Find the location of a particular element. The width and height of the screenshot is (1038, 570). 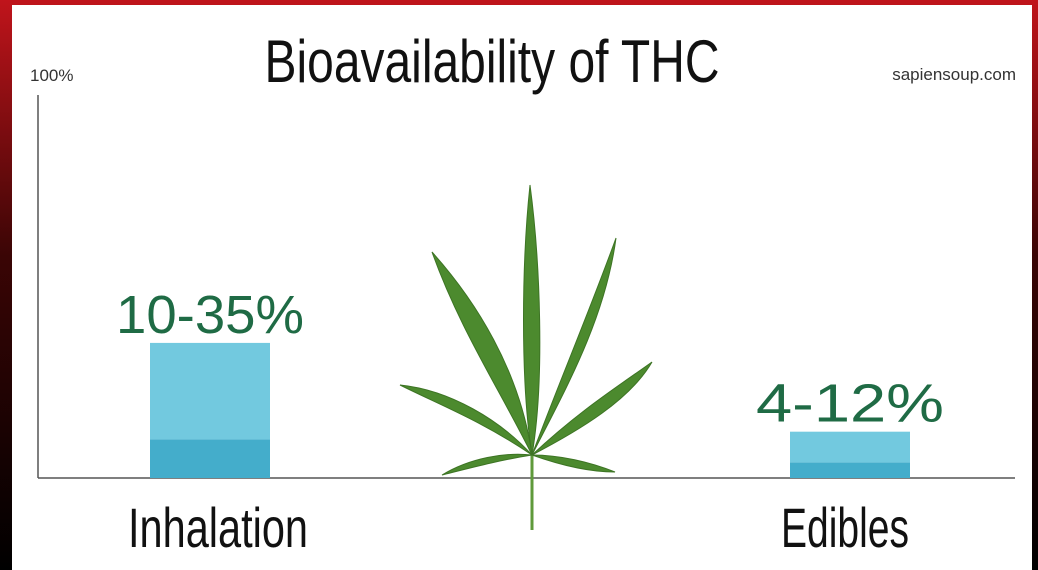

x-tick-label: Edibles is located at coordinates (845, 527).